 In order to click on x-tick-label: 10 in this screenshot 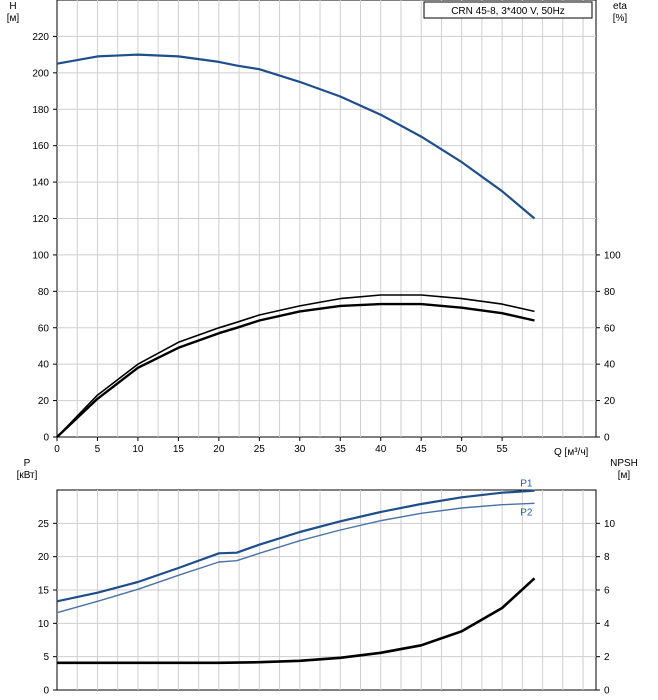, I will do `click(138, 449)`.